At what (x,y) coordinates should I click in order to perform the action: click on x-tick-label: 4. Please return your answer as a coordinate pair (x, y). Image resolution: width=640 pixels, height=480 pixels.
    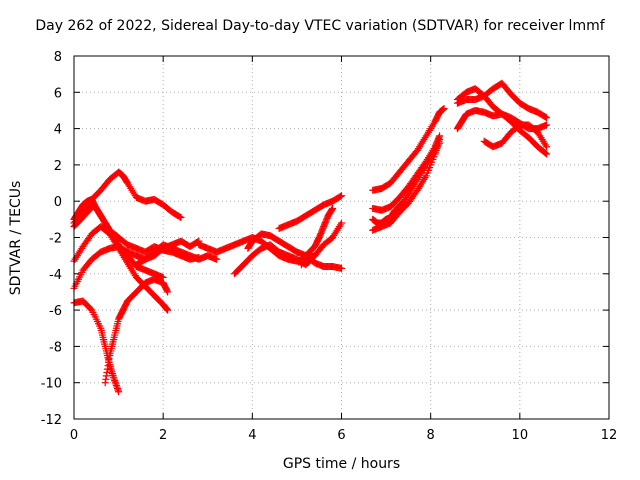
    Looking at the image, I should click on (252, 435).